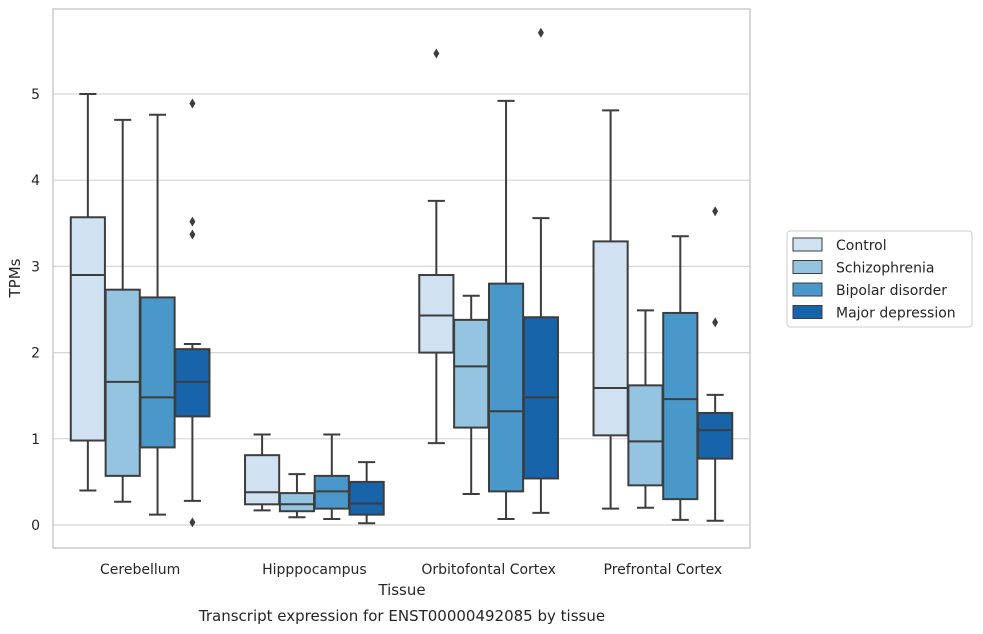 The width and height of the screenshot is (983, 634). I want to click on y-tick-label: 3, so click(35, 267).